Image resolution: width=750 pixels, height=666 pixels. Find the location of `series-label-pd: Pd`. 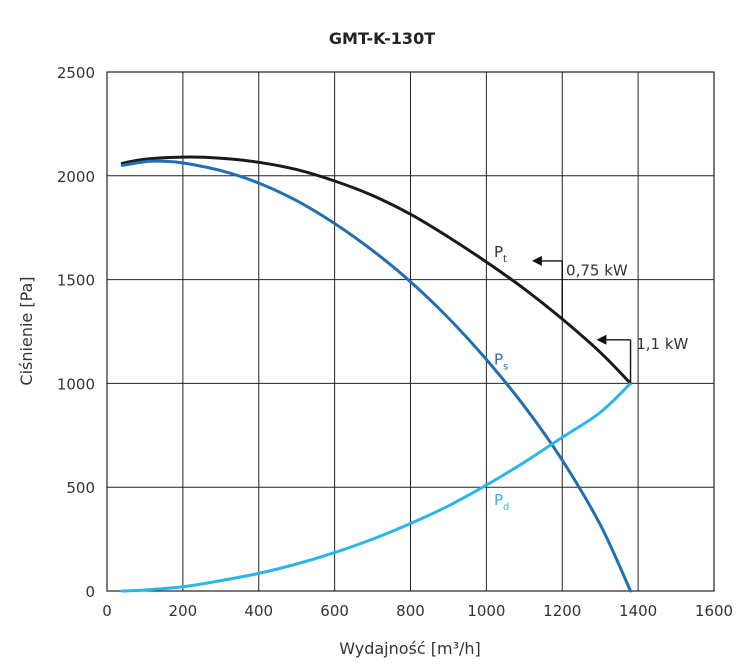

series-label-pd: Pd is located at coordinates (501, 502).